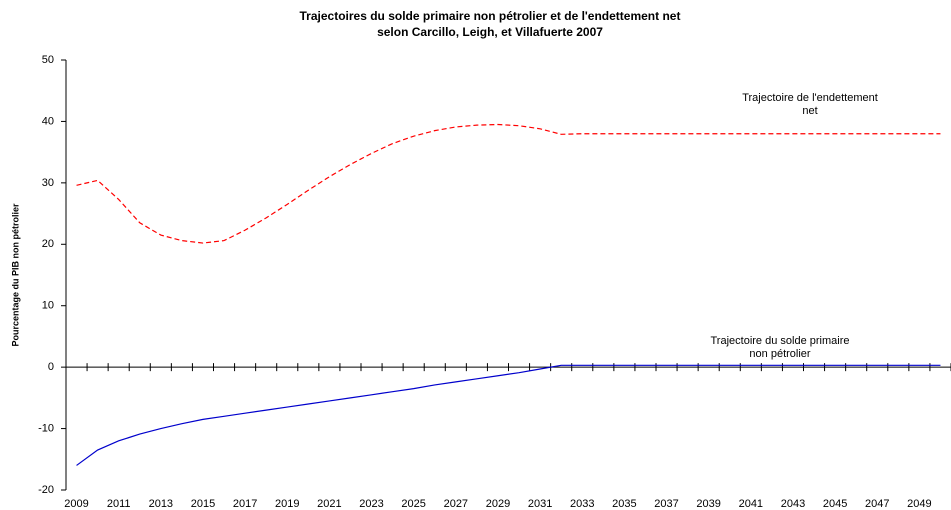  I want to click on series-label: Trajectoire du solde primaire, so click(780, 341).